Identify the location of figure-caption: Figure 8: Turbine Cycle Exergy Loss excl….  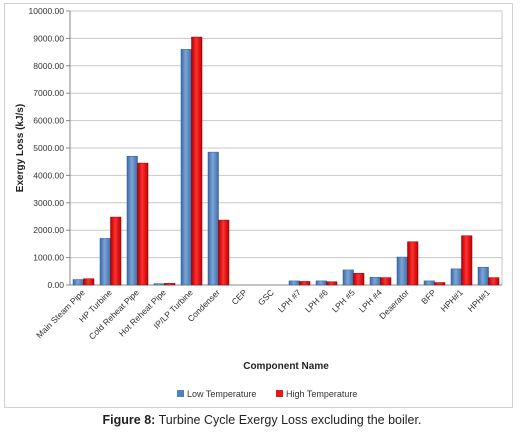
(262, 420).